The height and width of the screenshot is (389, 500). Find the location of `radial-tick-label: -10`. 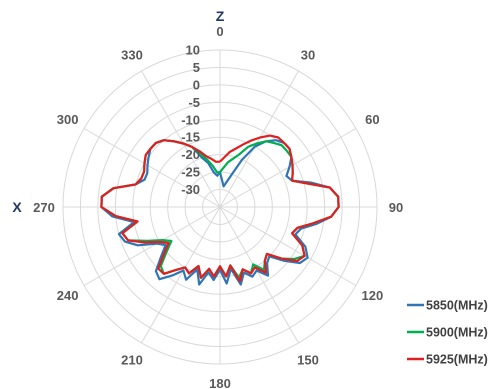

radial-tick-label: -10 is located at coordinates (190, 119).